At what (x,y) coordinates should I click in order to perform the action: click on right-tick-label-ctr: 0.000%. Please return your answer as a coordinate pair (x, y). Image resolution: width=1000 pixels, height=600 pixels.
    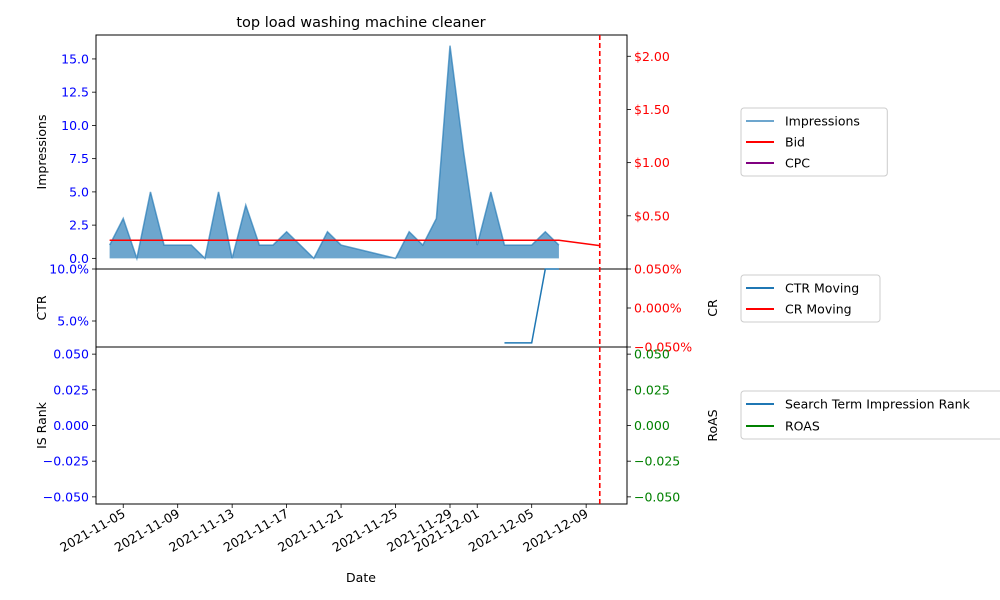
    Looking at the image, I should click on (658, 308).